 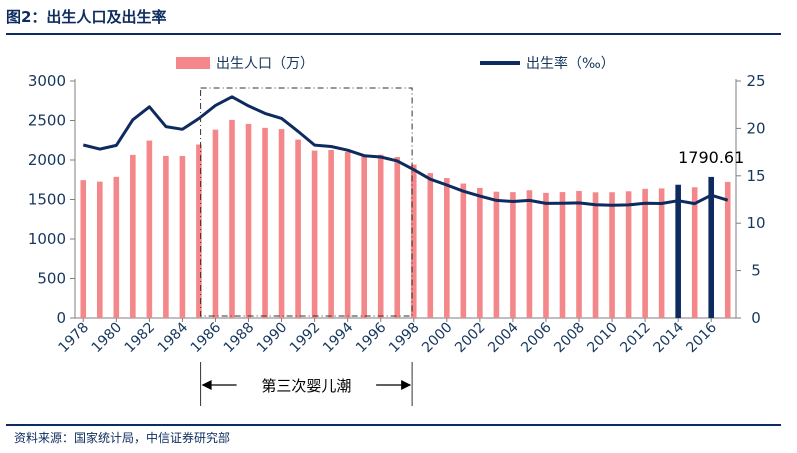 I want to click on x-tick-label: 1984, so click(x=173, y=337).